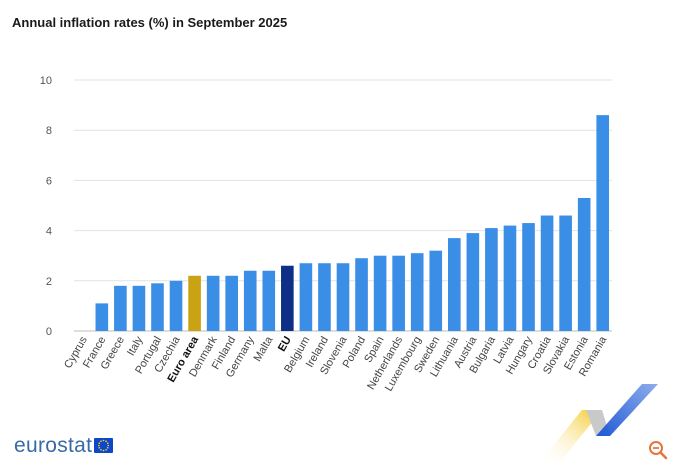 The width and height of the screenshot is (680, 470). Describe the element at coordinates (49, 131) in the screenshot. I see `y-tick-label: 8` at that location.